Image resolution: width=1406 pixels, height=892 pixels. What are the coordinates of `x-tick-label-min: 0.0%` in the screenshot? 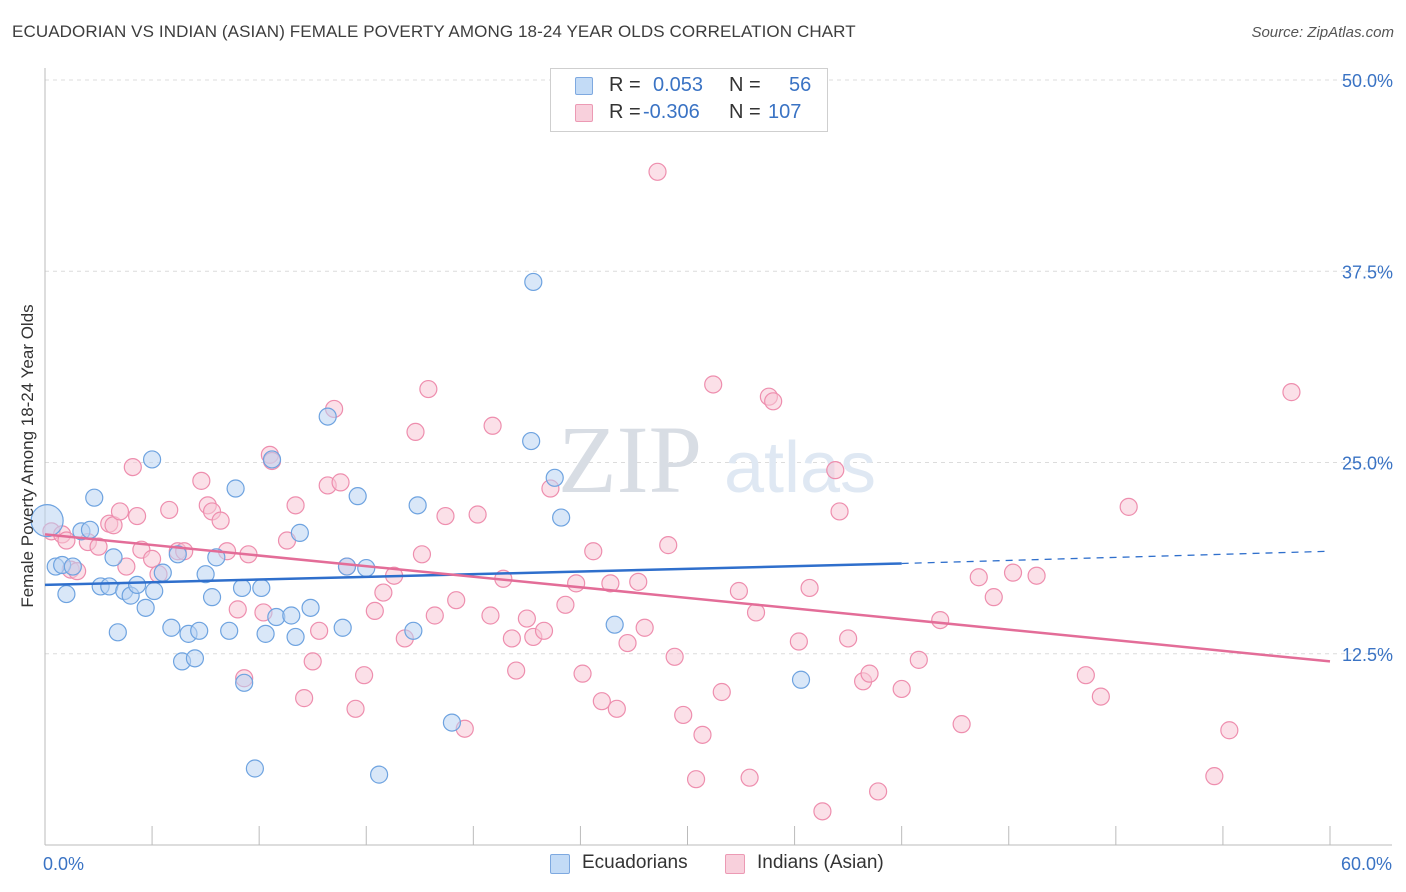 It's located at (63, 864).